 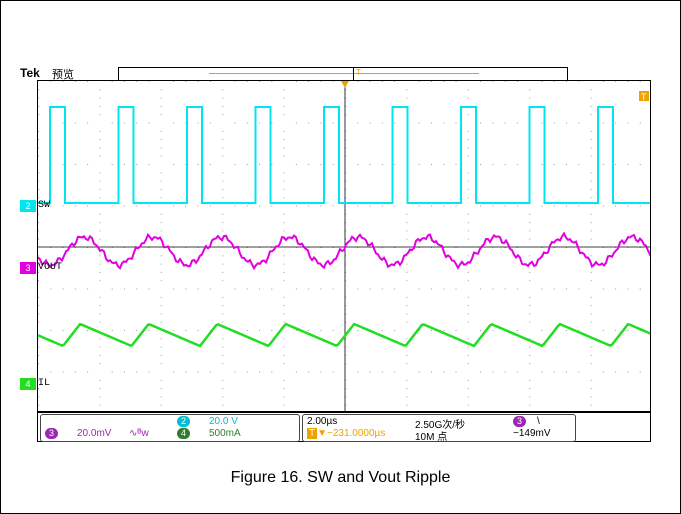 What do you see at coordinates (225, 433) in the screenshot?
I see `ch4-scale: 500mA` at bounding box center [225, 433].